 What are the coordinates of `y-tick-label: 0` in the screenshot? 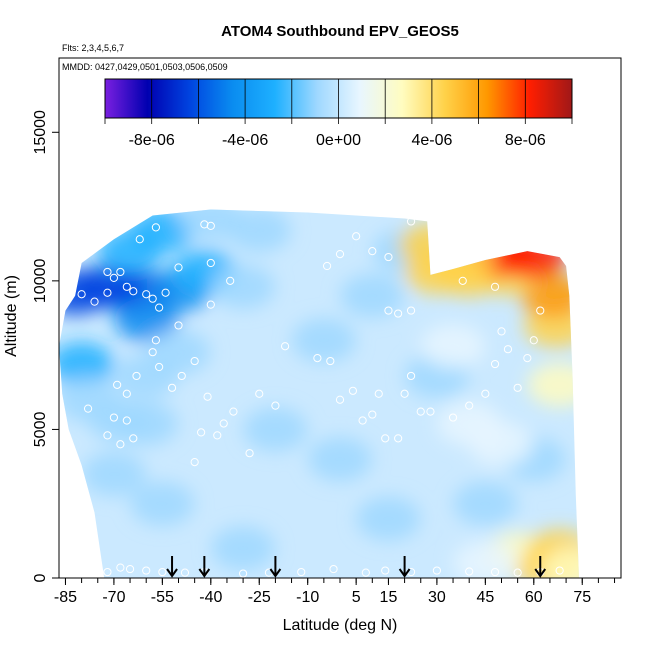 It's located at (40, 577).